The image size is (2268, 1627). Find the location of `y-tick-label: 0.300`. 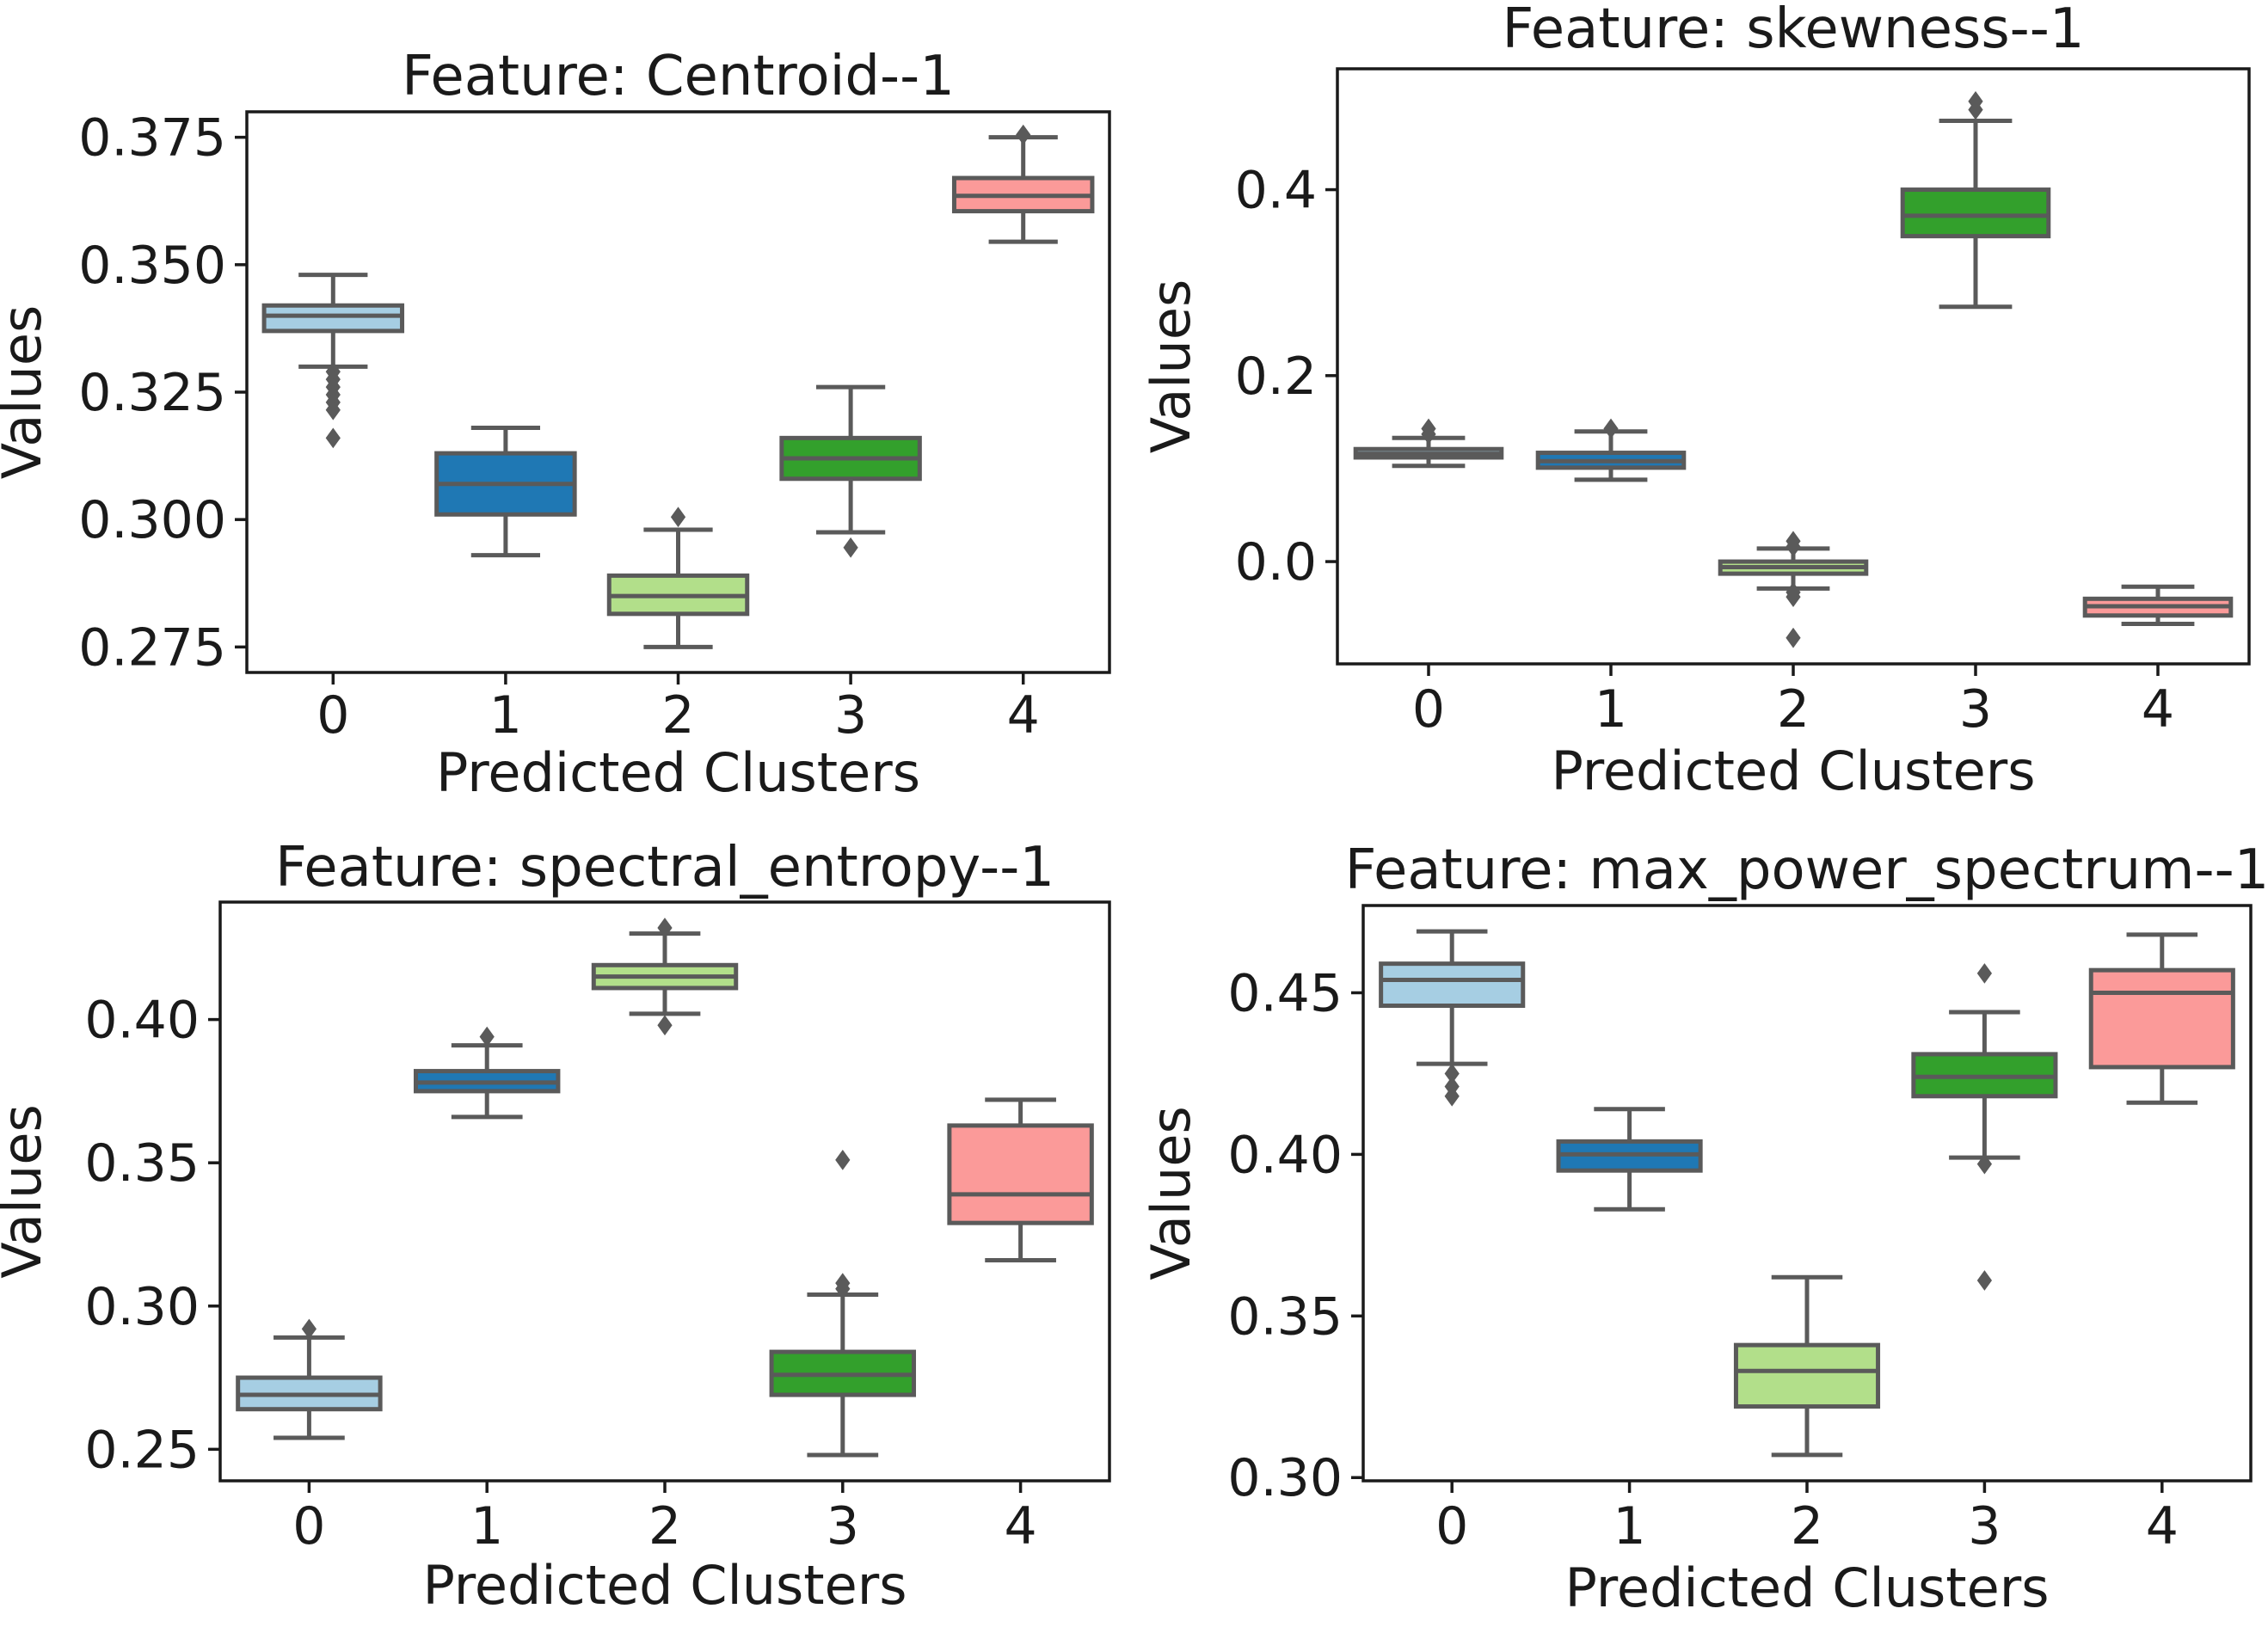

y-tick-label: 0.300 is located at coordinates (152, 520).